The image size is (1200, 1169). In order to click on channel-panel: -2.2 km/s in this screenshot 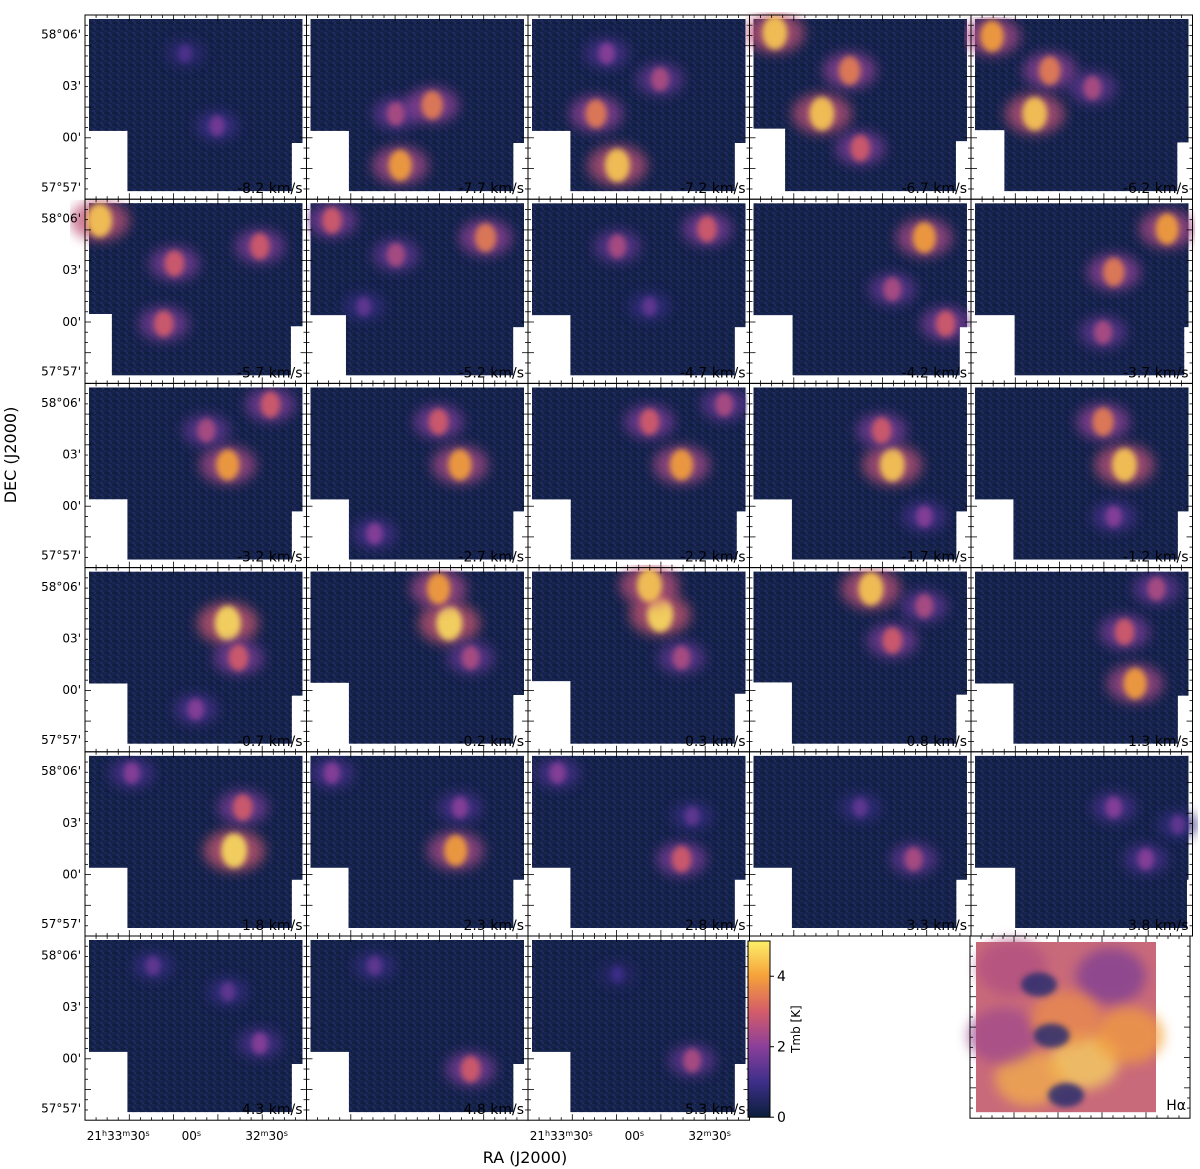, I will do `click(638, 475)`.